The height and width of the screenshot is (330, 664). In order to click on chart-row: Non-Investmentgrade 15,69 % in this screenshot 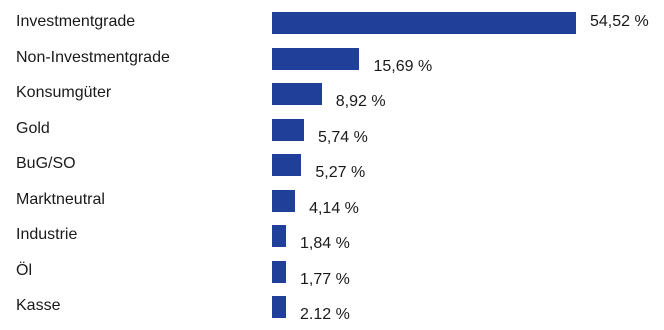, I will do `click(332, 64)`.